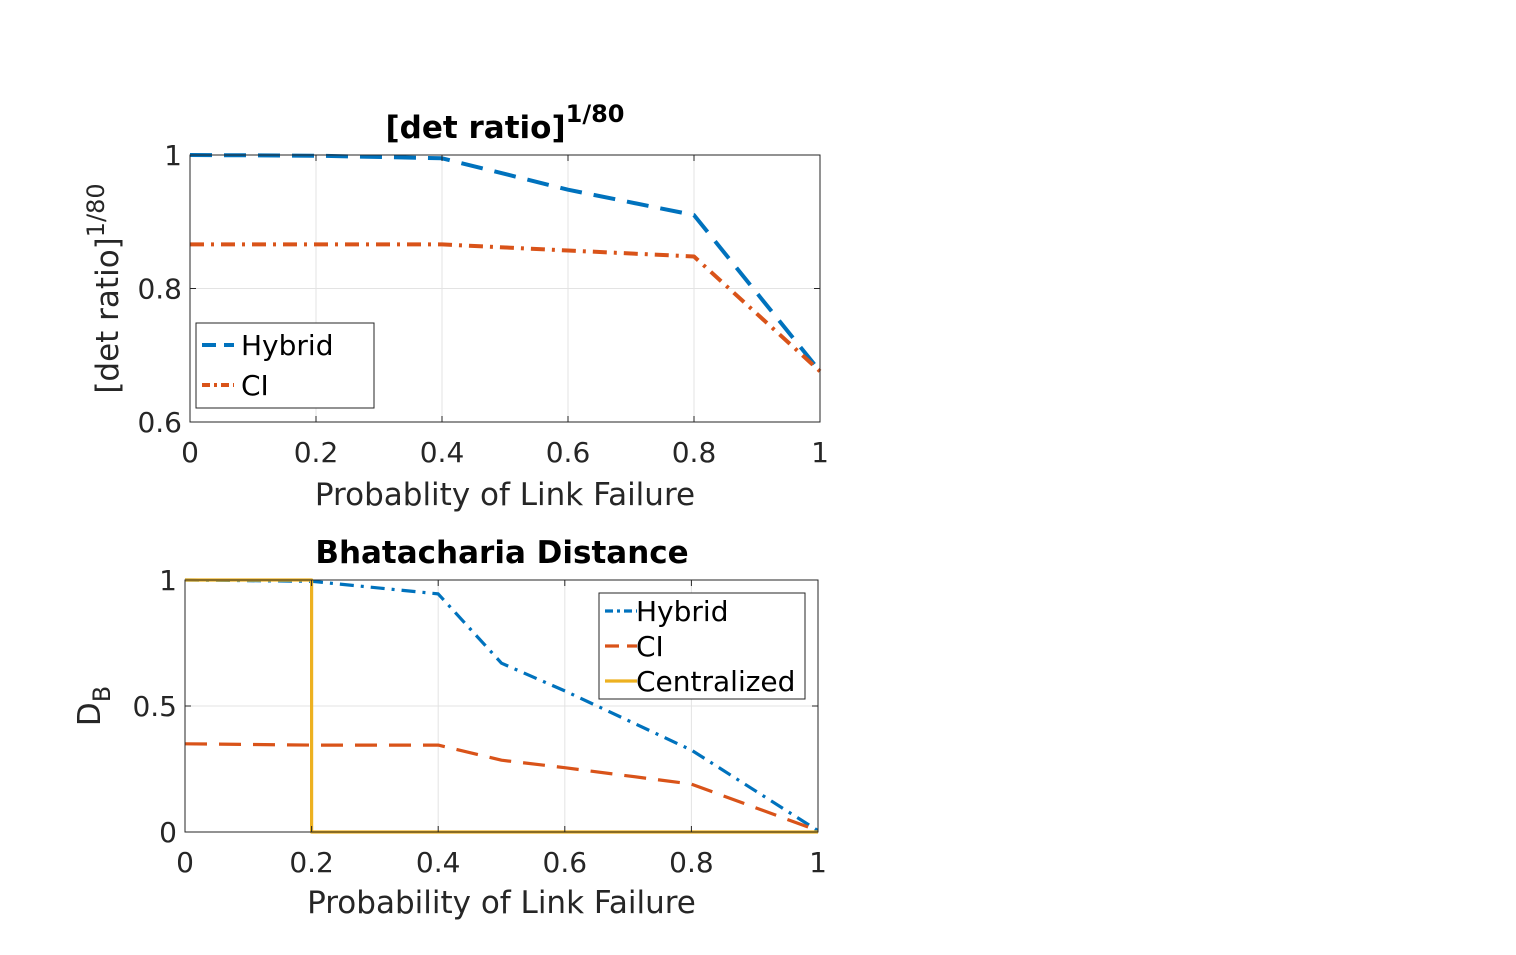 The image size is (1516, 955). I want to click on x-axis-label: Probablity of Link Failure, so click(505, 495).